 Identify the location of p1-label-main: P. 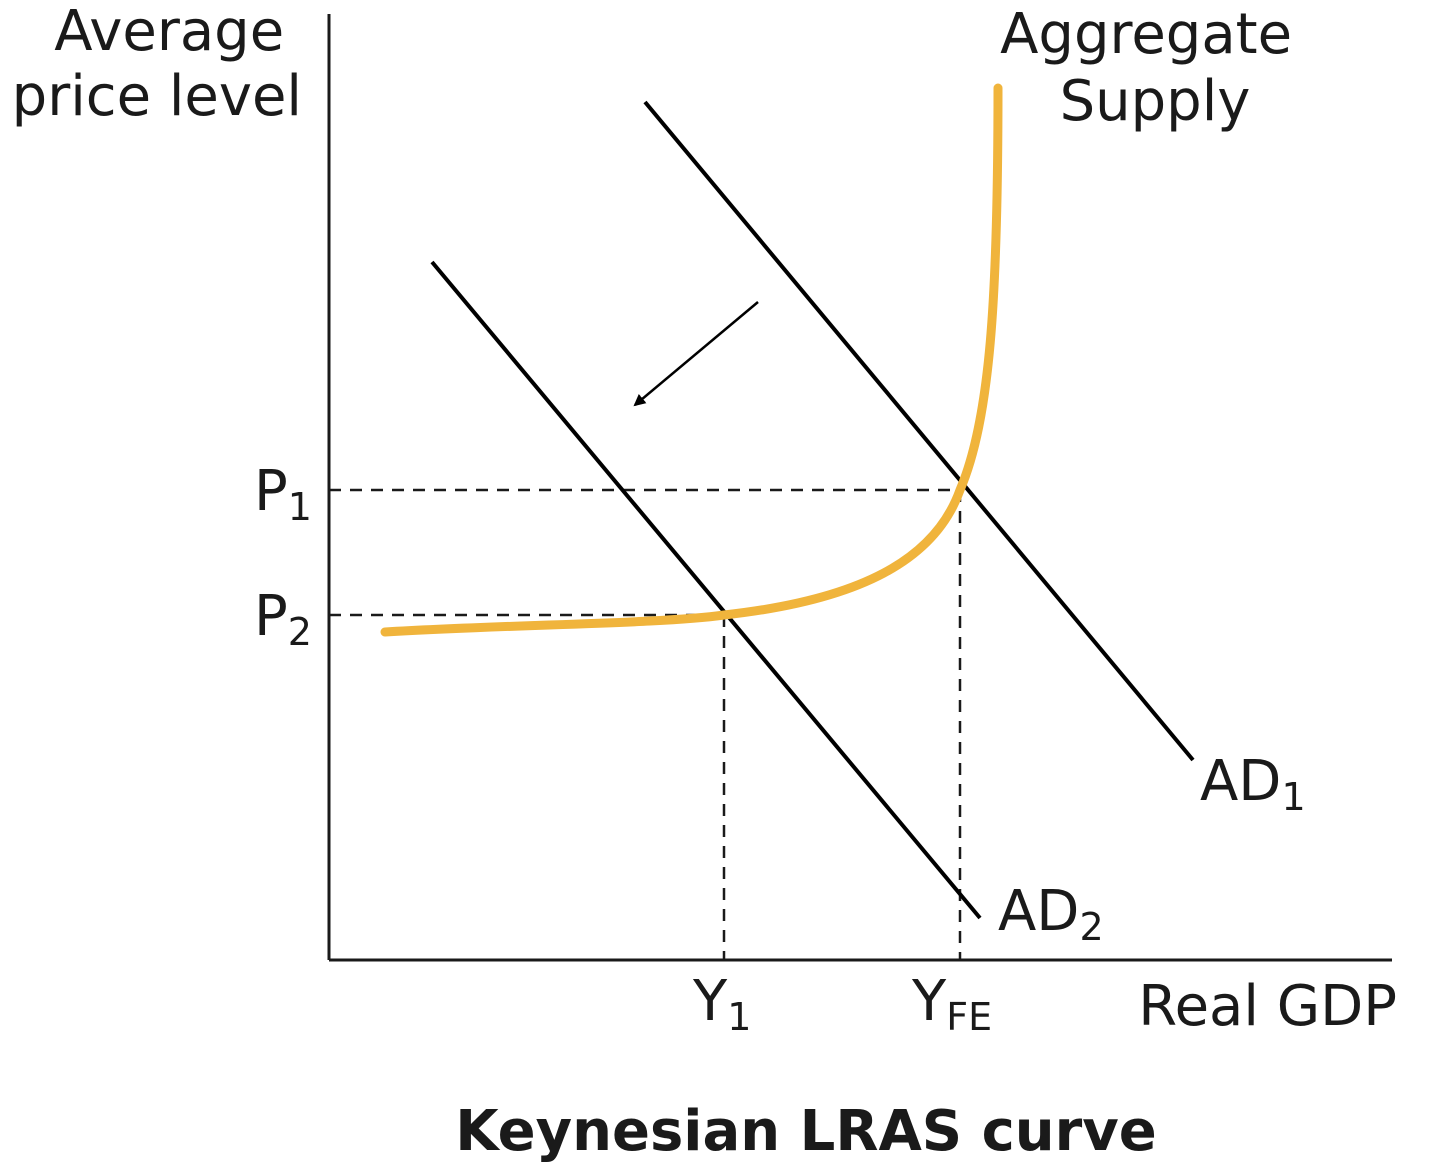
(271, 491).